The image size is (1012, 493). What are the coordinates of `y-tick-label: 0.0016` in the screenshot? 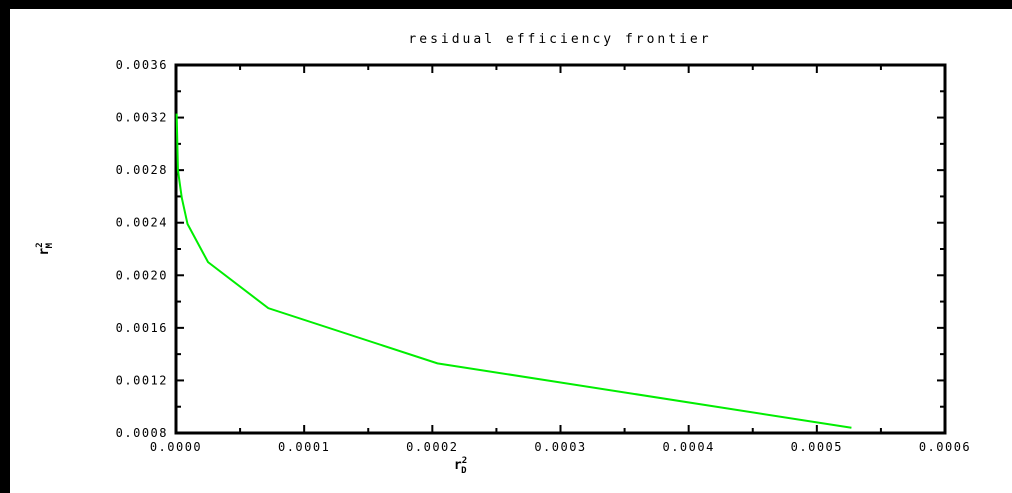 It's located at (142, 328).